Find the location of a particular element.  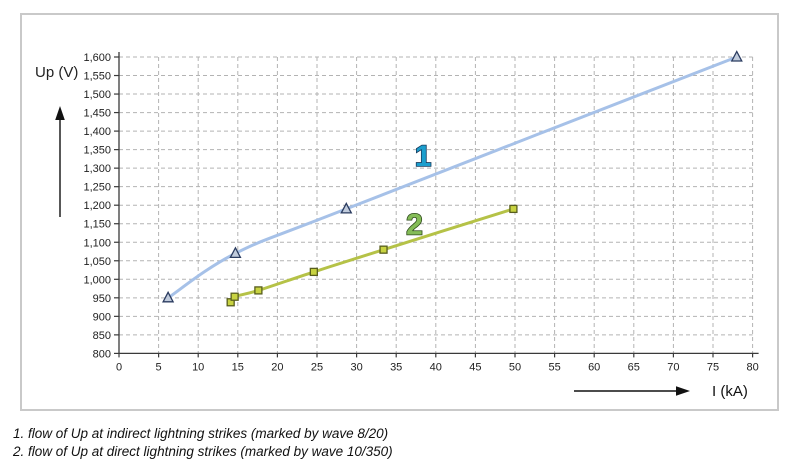

x-tick-label: 20 is located at coordinates (277, 367).